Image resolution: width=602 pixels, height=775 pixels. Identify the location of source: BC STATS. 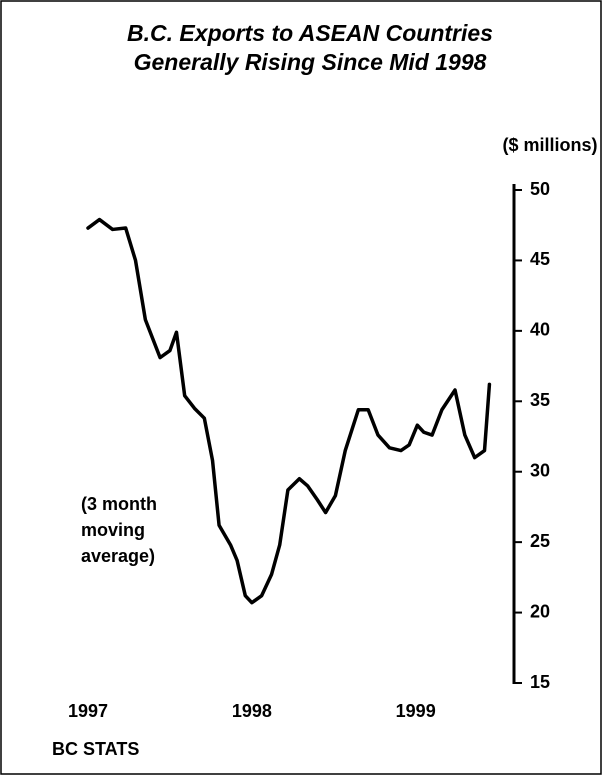
(95, 749).